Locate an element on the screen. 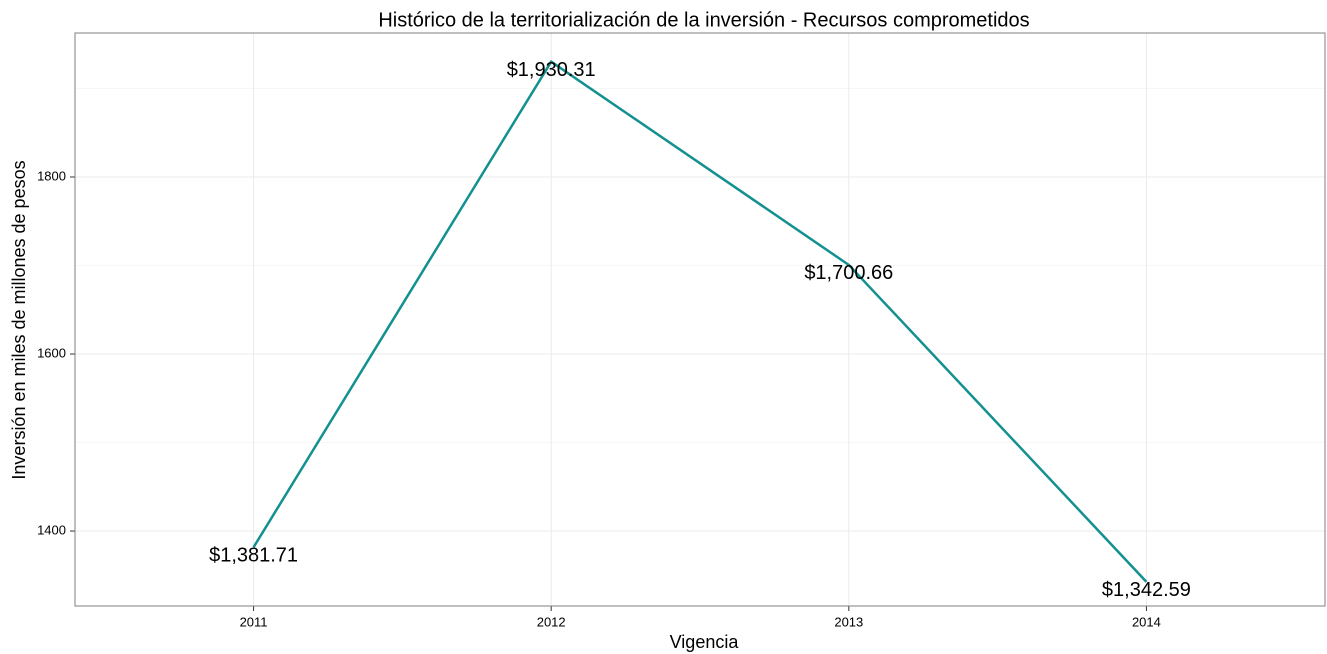 Image resolution: width=1327 pixels, height=654 pixels. x-tick-label: 2014 is located at coordinates (1146, 621).